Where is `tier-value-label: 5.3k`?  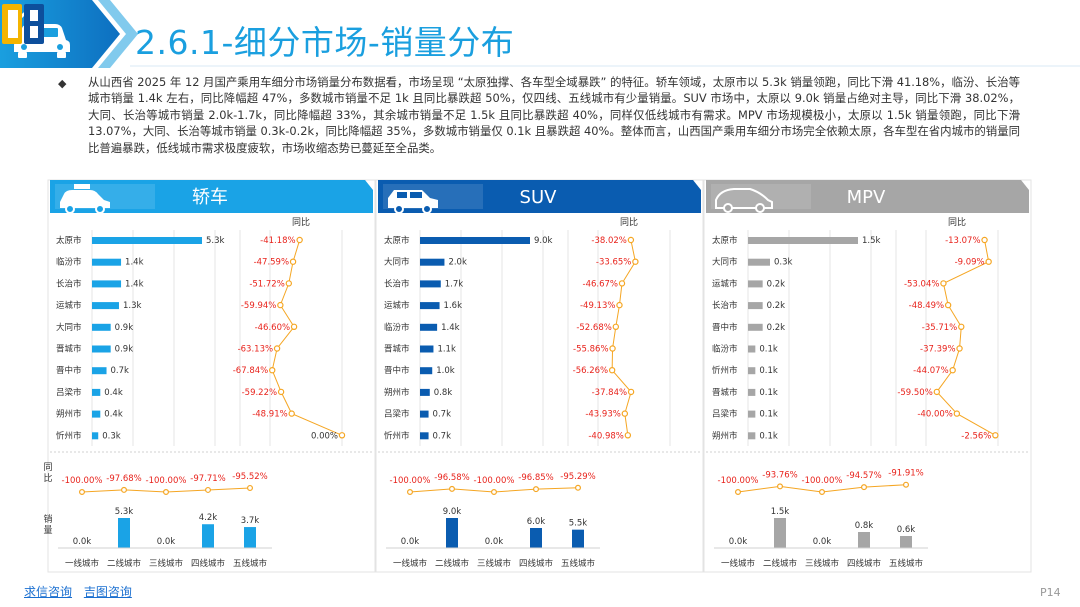
tier-value-label: 5.3k is located at coordinates (124, 512).